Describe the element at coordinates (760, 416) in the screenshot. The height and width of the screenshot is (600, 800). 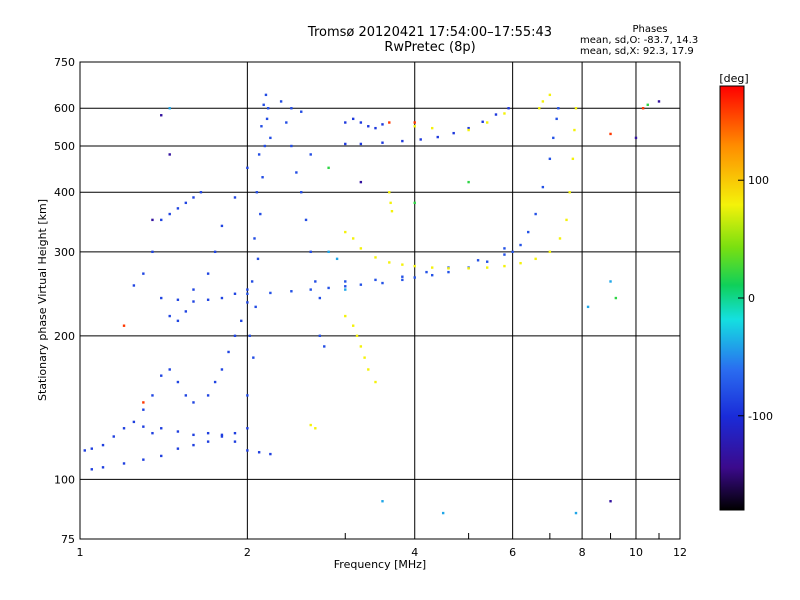
I see `colorbar-tick-label: -100` at that location.